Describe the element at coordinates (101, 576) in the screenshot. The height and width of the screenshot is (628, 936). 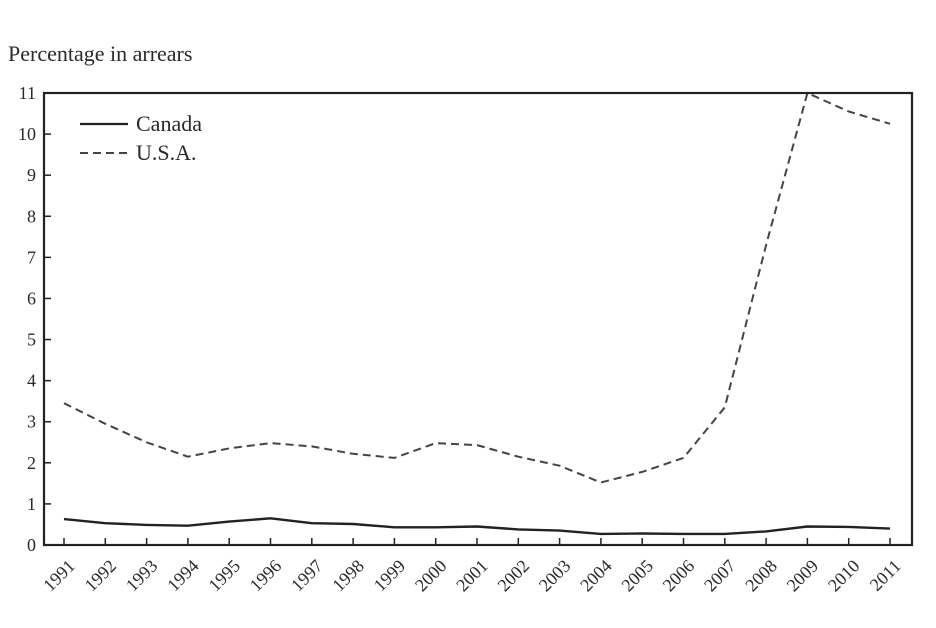
I see `x-tick-label: 1992` at that location.